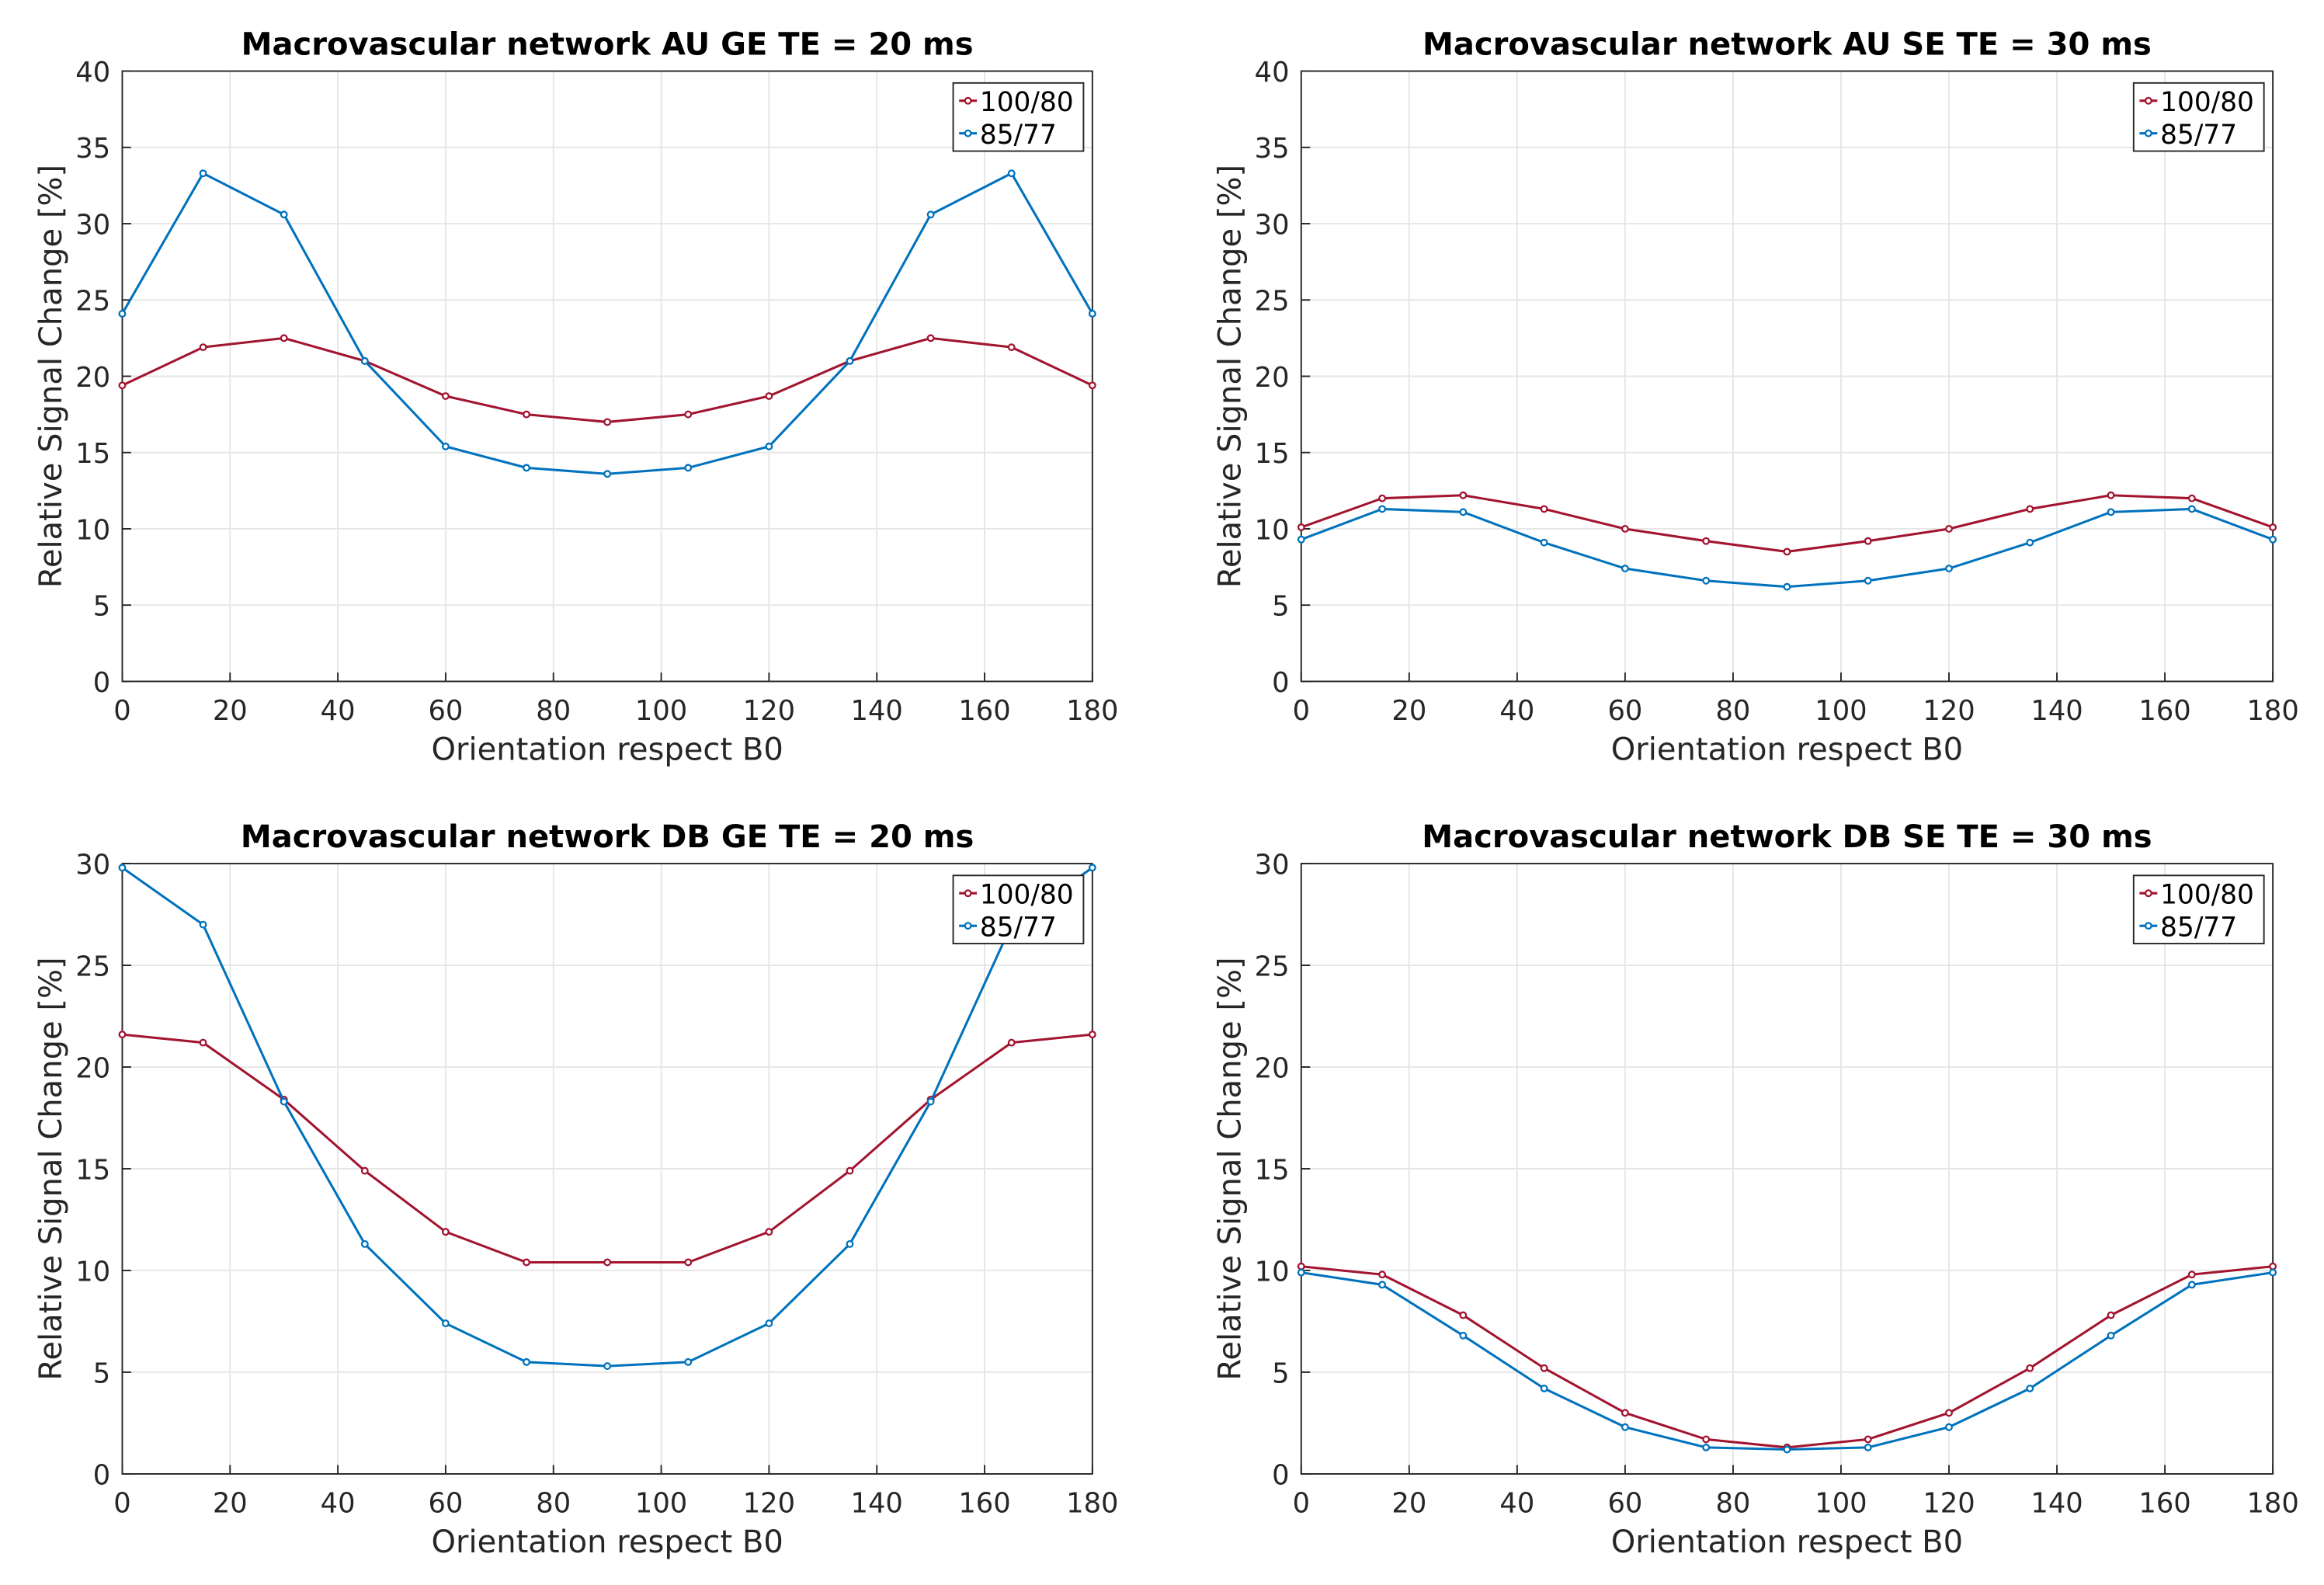  What do you see at coordinates (769, 1504) in the screenshot?
I see `x-tick-label: 120` at bounding box center [769, 1504].